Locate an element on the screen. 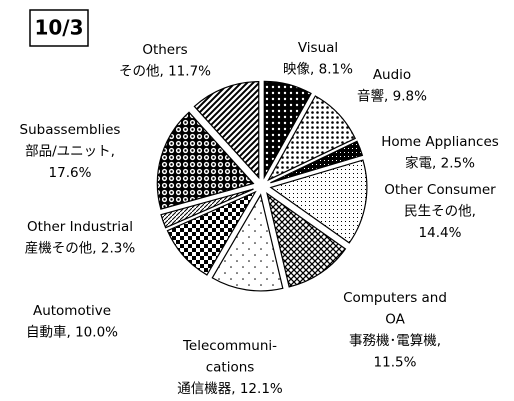 This screenshot has width=514, height=401. slice-label: 音響, 9.8% is located at coordinates (392, 96).